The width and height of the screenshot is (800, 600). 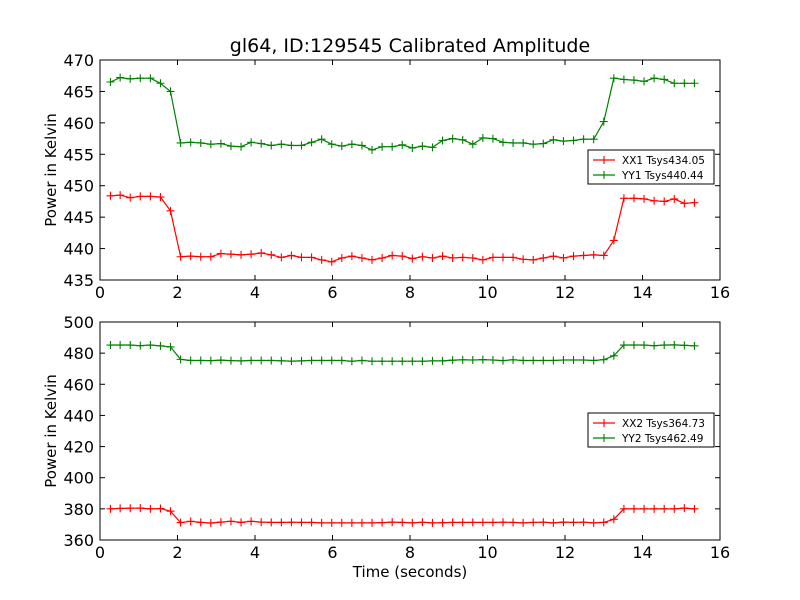 I want to click on series-yy2, so click(x=402, y=353).